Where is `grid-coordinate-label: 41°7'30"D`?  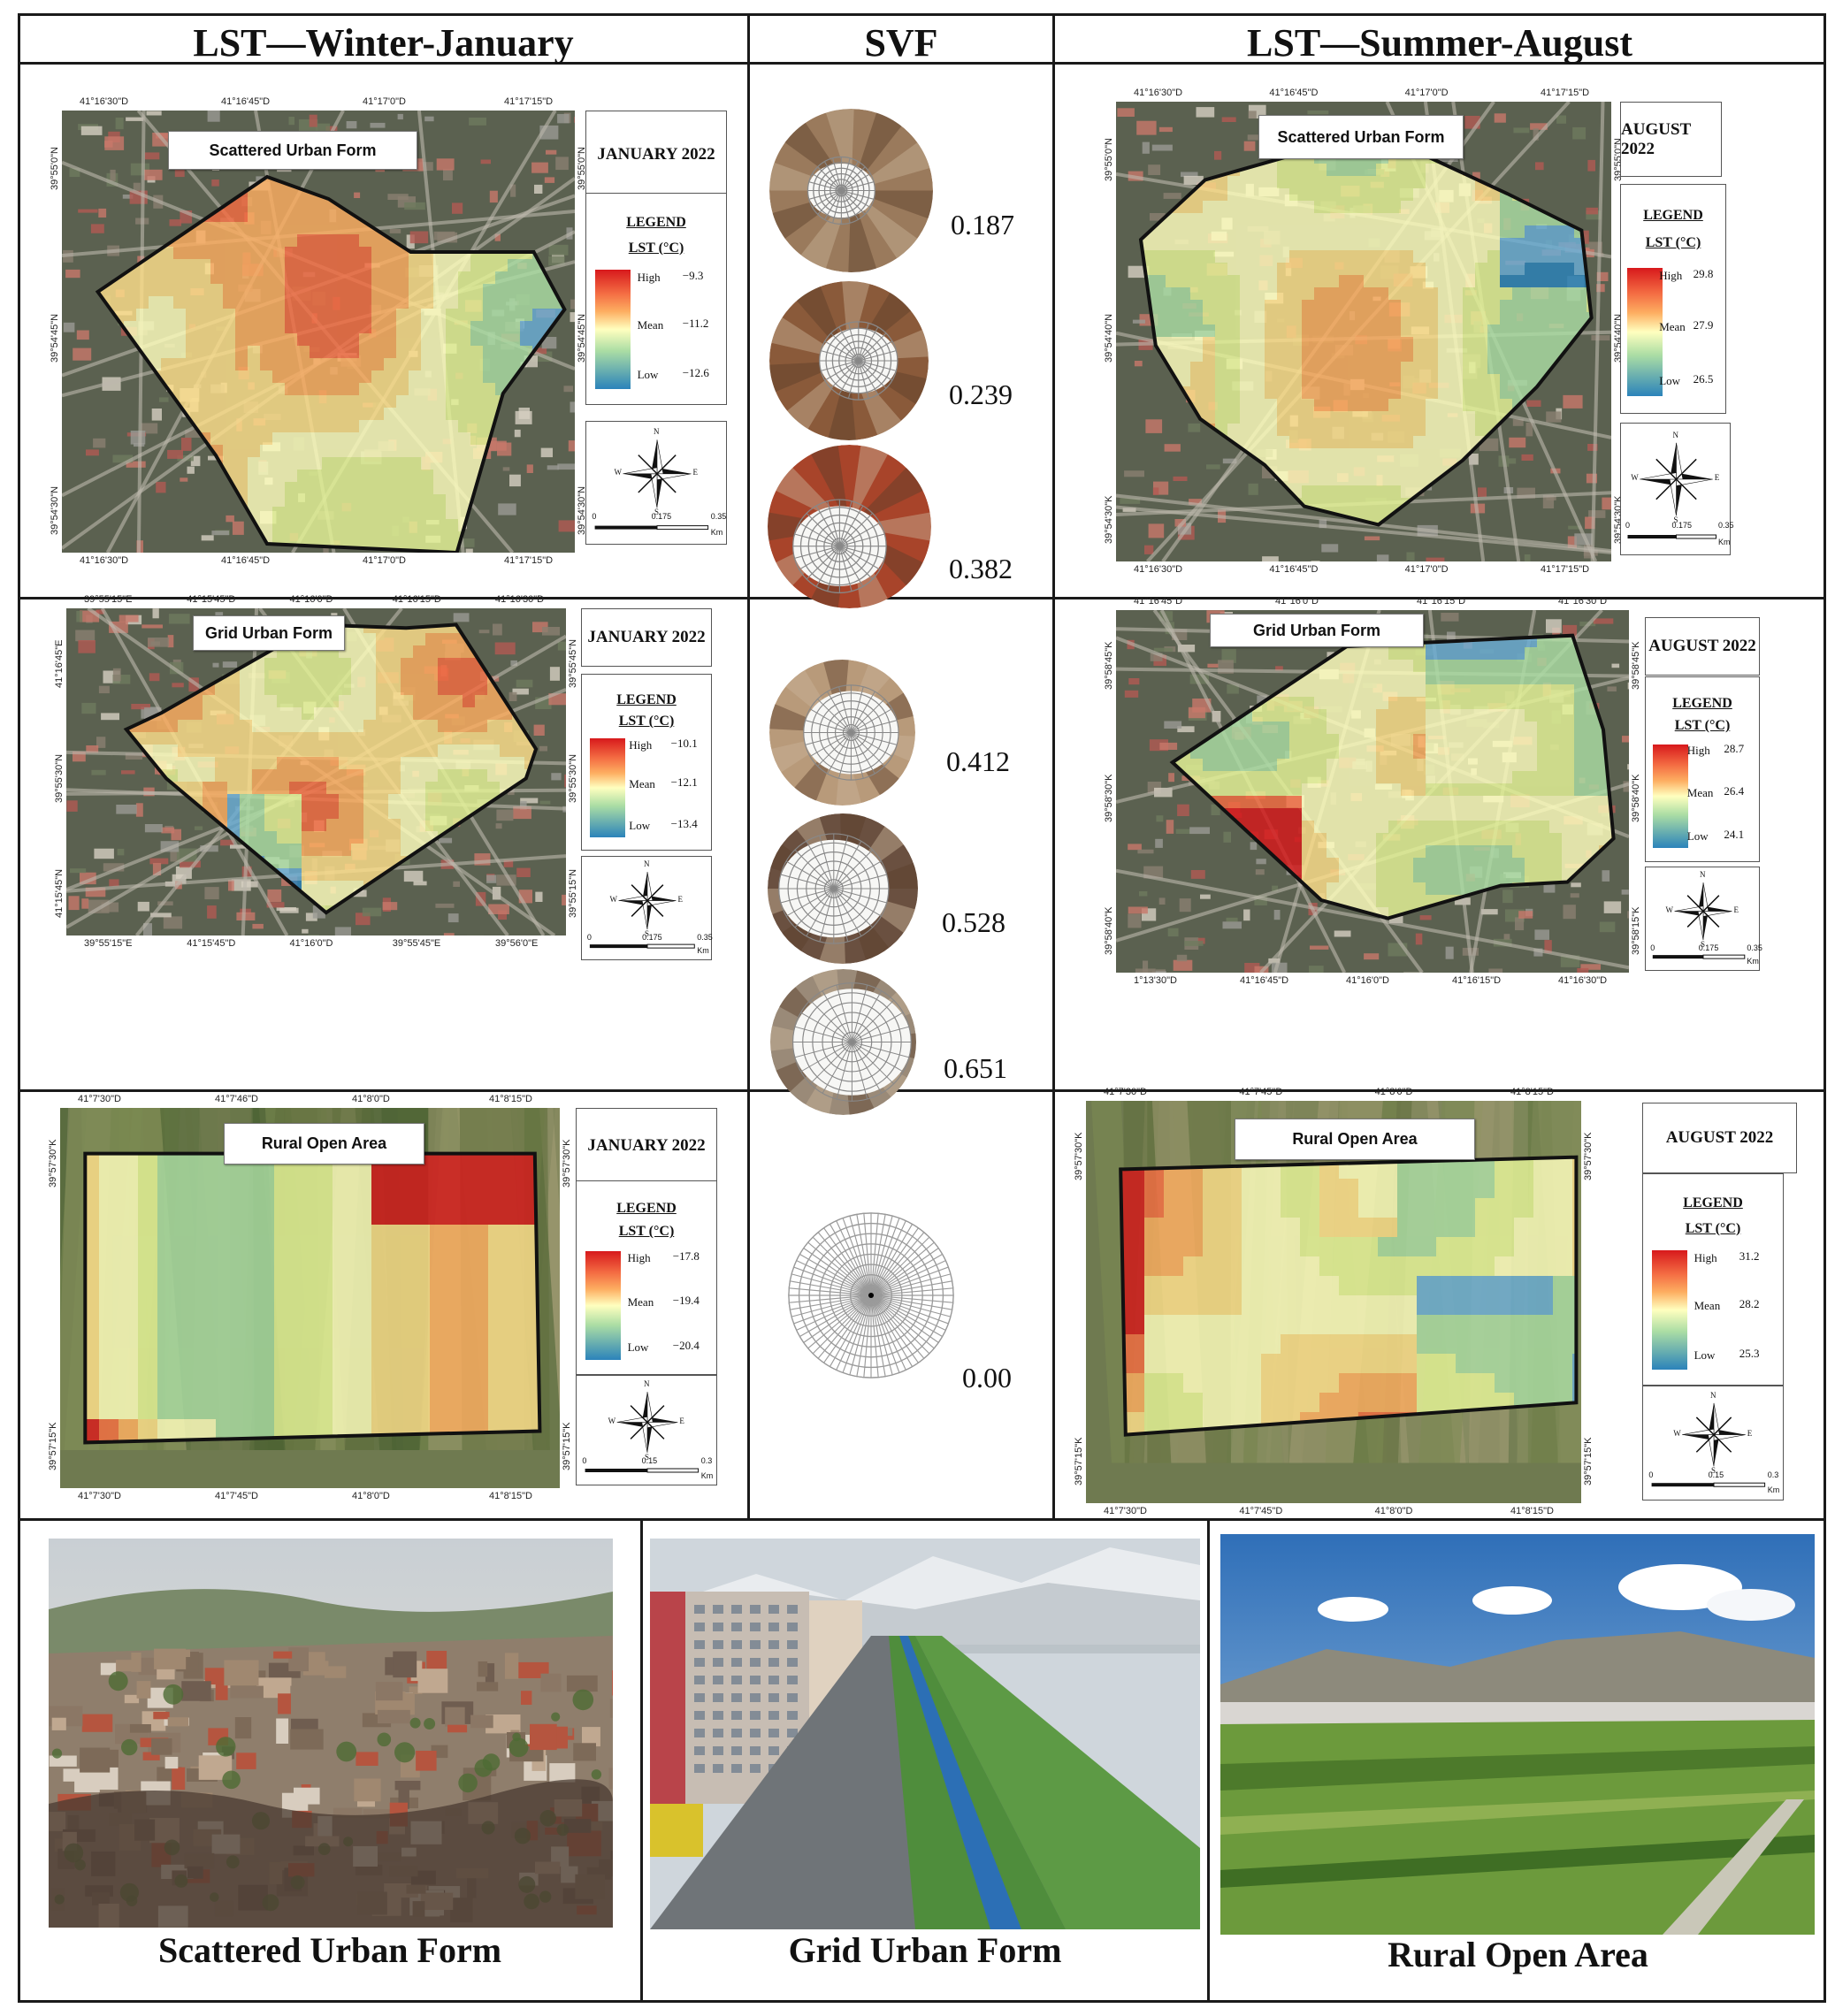
grid-coordinate-label: 41°7'30"D is located at coordinates (1125, 1092).